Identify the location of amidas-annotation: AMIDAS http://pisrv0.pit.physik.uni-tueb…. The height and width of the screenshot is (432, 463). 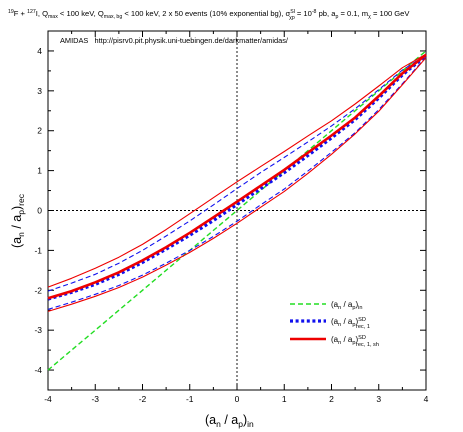
(174, 40).